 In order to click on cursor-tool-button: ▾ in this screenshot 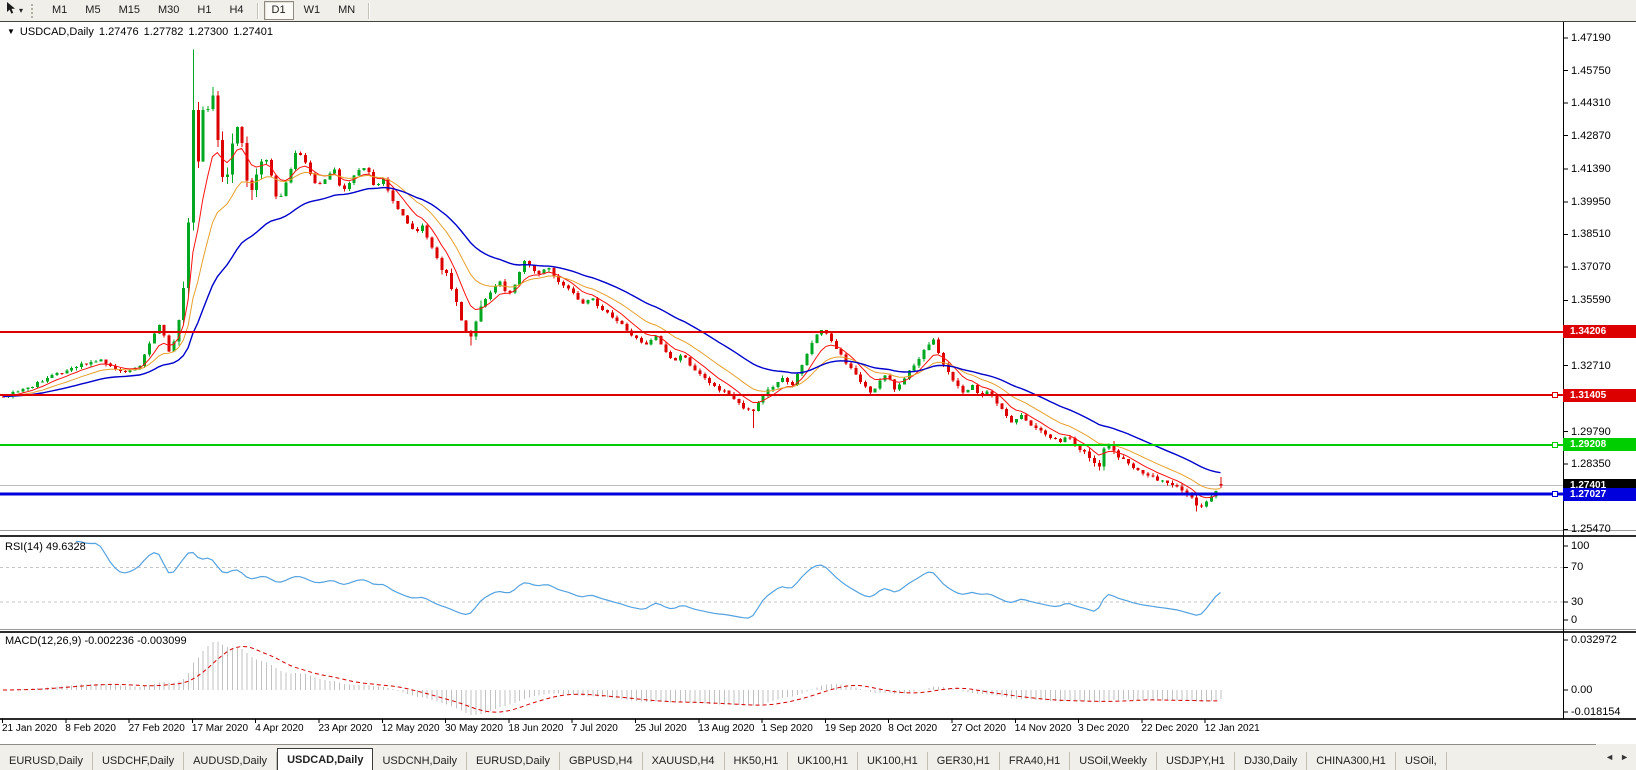, I will do `click(14, 11)`.